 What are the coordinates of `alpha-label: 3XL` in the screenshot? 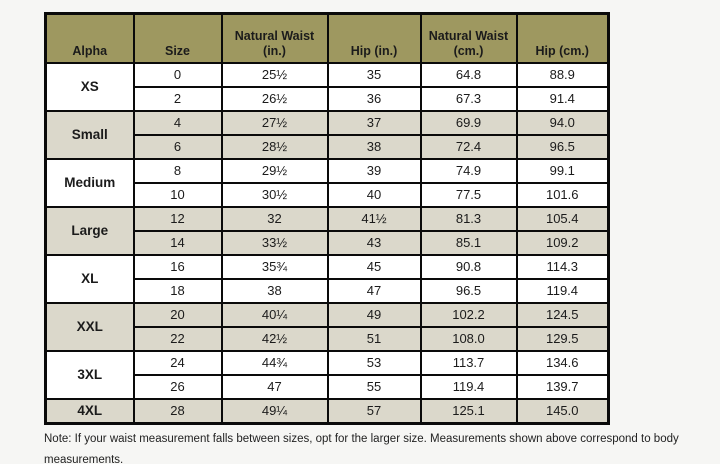 It's located at (89, 375).